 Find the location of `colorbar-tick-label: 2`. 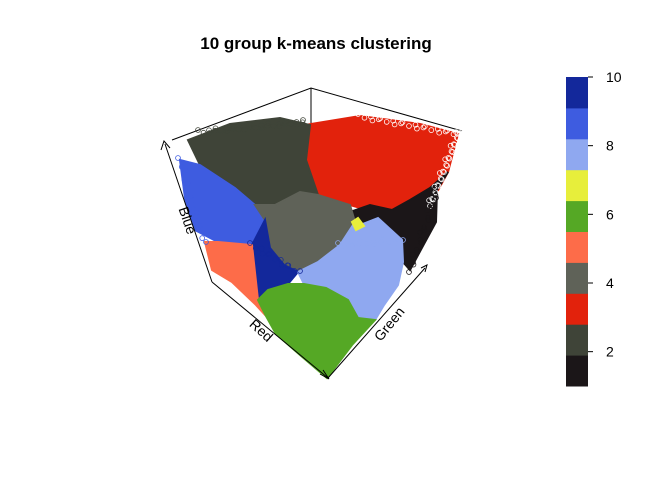

colorbar-tick-label: 2 is located at coordinates (610, 352).